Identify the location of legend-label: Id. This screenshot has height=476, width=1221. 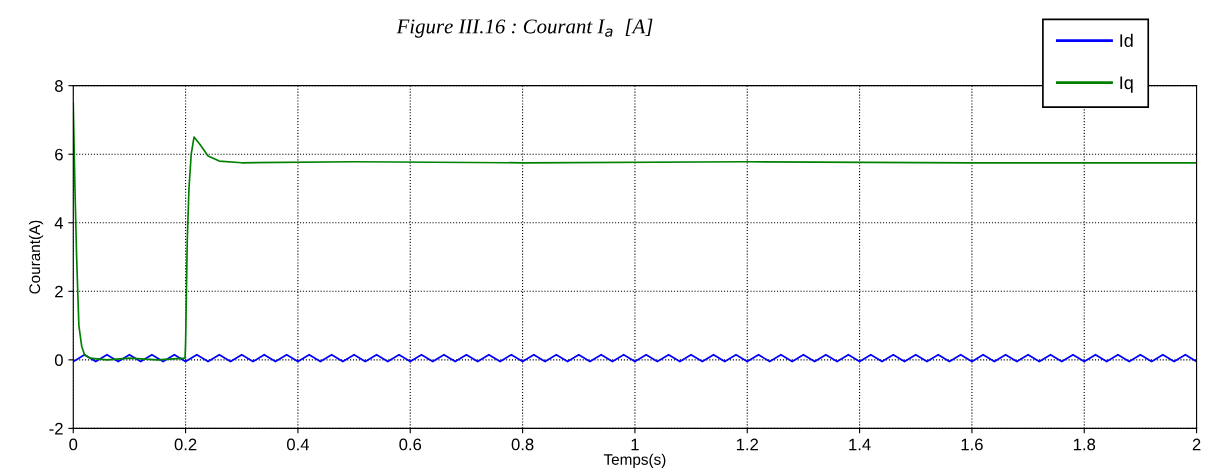
(1126, 40).